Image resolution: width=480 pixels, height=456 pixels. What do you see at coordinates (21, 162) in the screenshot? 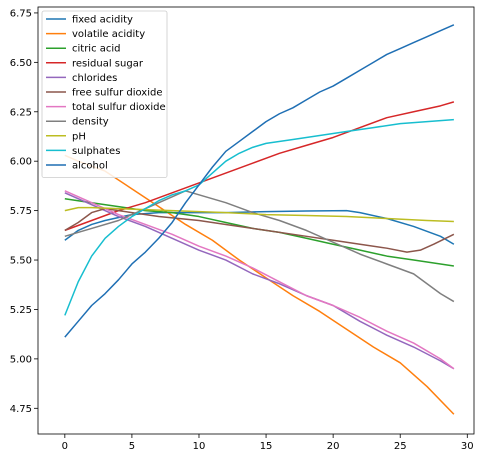
I see `y-tick-label: 6.00` at bounding box center [21, 162].